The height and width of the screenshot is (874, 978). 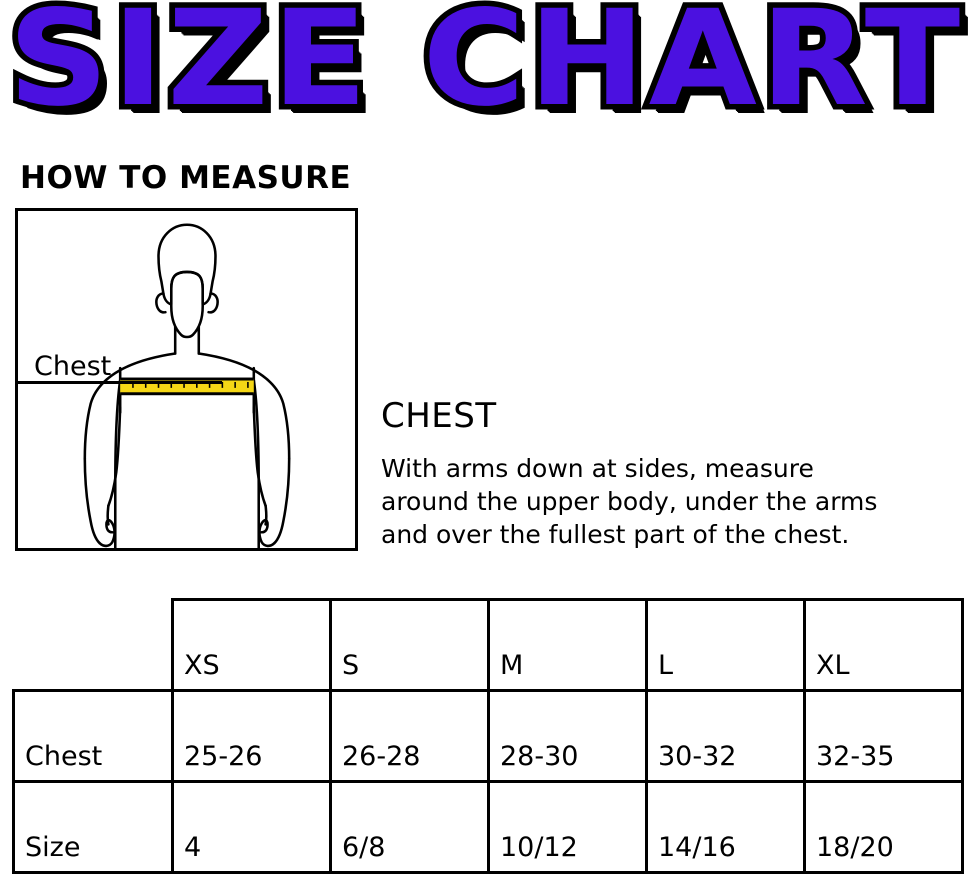 What do you see at coordinates (119, 382) in the screenshot?
I see `chest-leader-line` at bounding box center [119, 382].